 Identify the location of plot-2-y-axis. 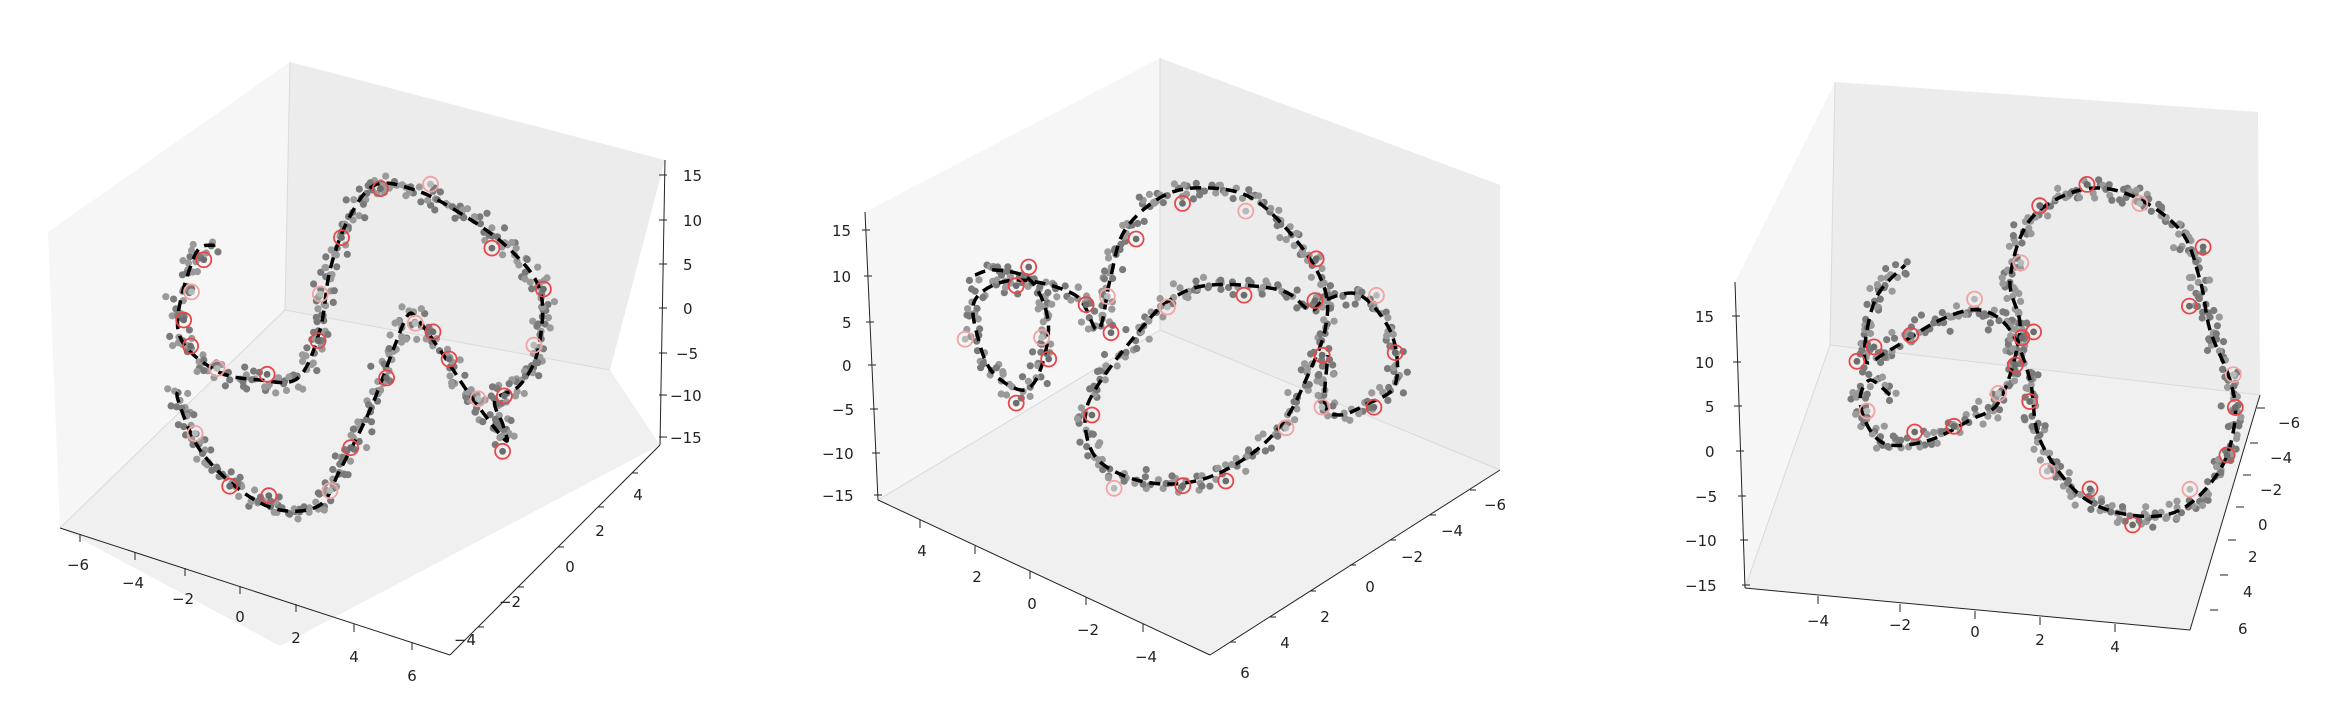
(1355, 562).